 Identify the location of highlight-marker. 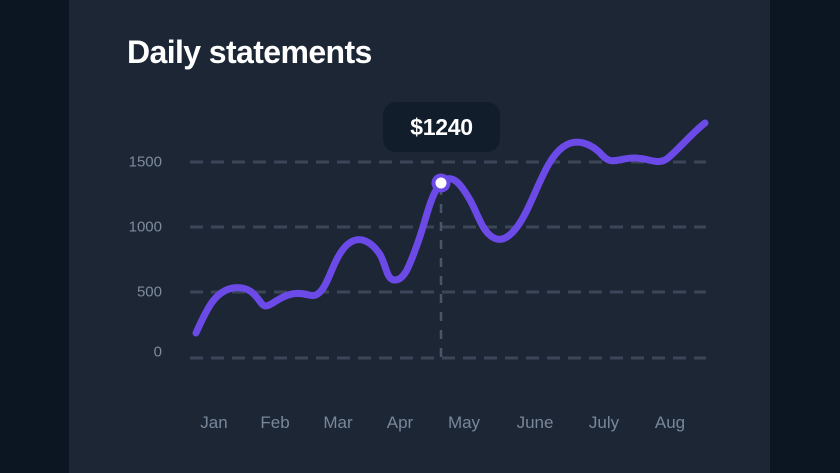
(441, 183).